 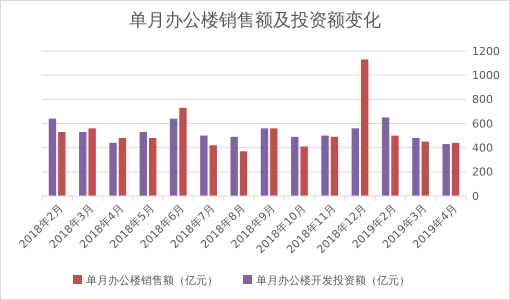 I want to click on y-tick-label: 200, so click(x=482, y=172).